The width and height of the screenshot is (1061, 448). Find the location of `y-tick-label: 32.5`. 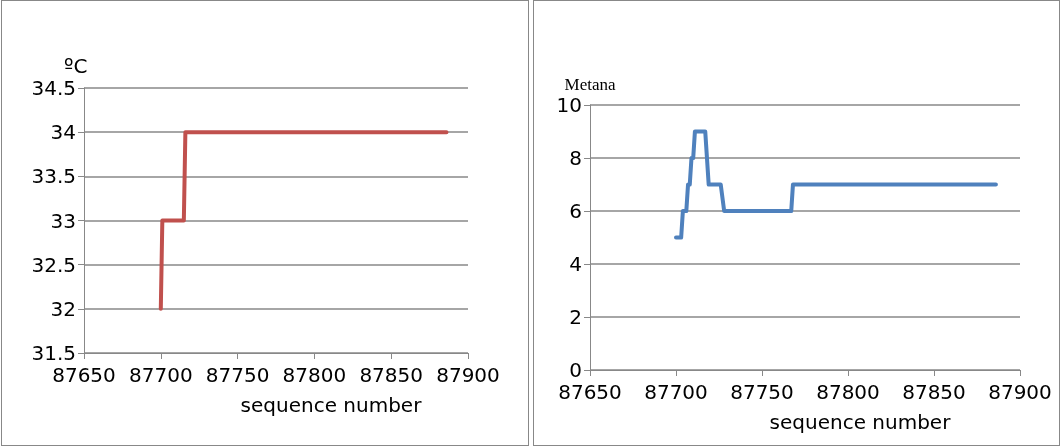

y-tick-label: 32.5 is located at coordinates (53, 264).